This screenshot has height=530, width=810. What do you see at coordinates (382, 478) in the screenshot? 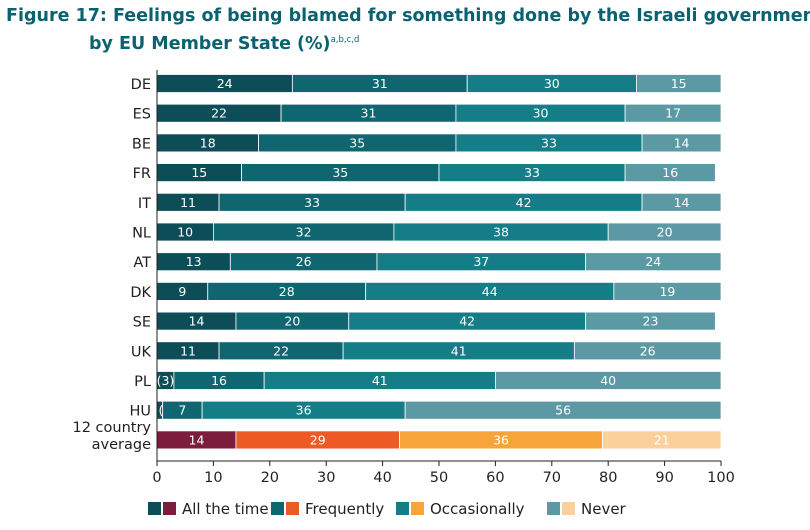
I see `x-tick-label: 40` at bounding box center [382, 478].